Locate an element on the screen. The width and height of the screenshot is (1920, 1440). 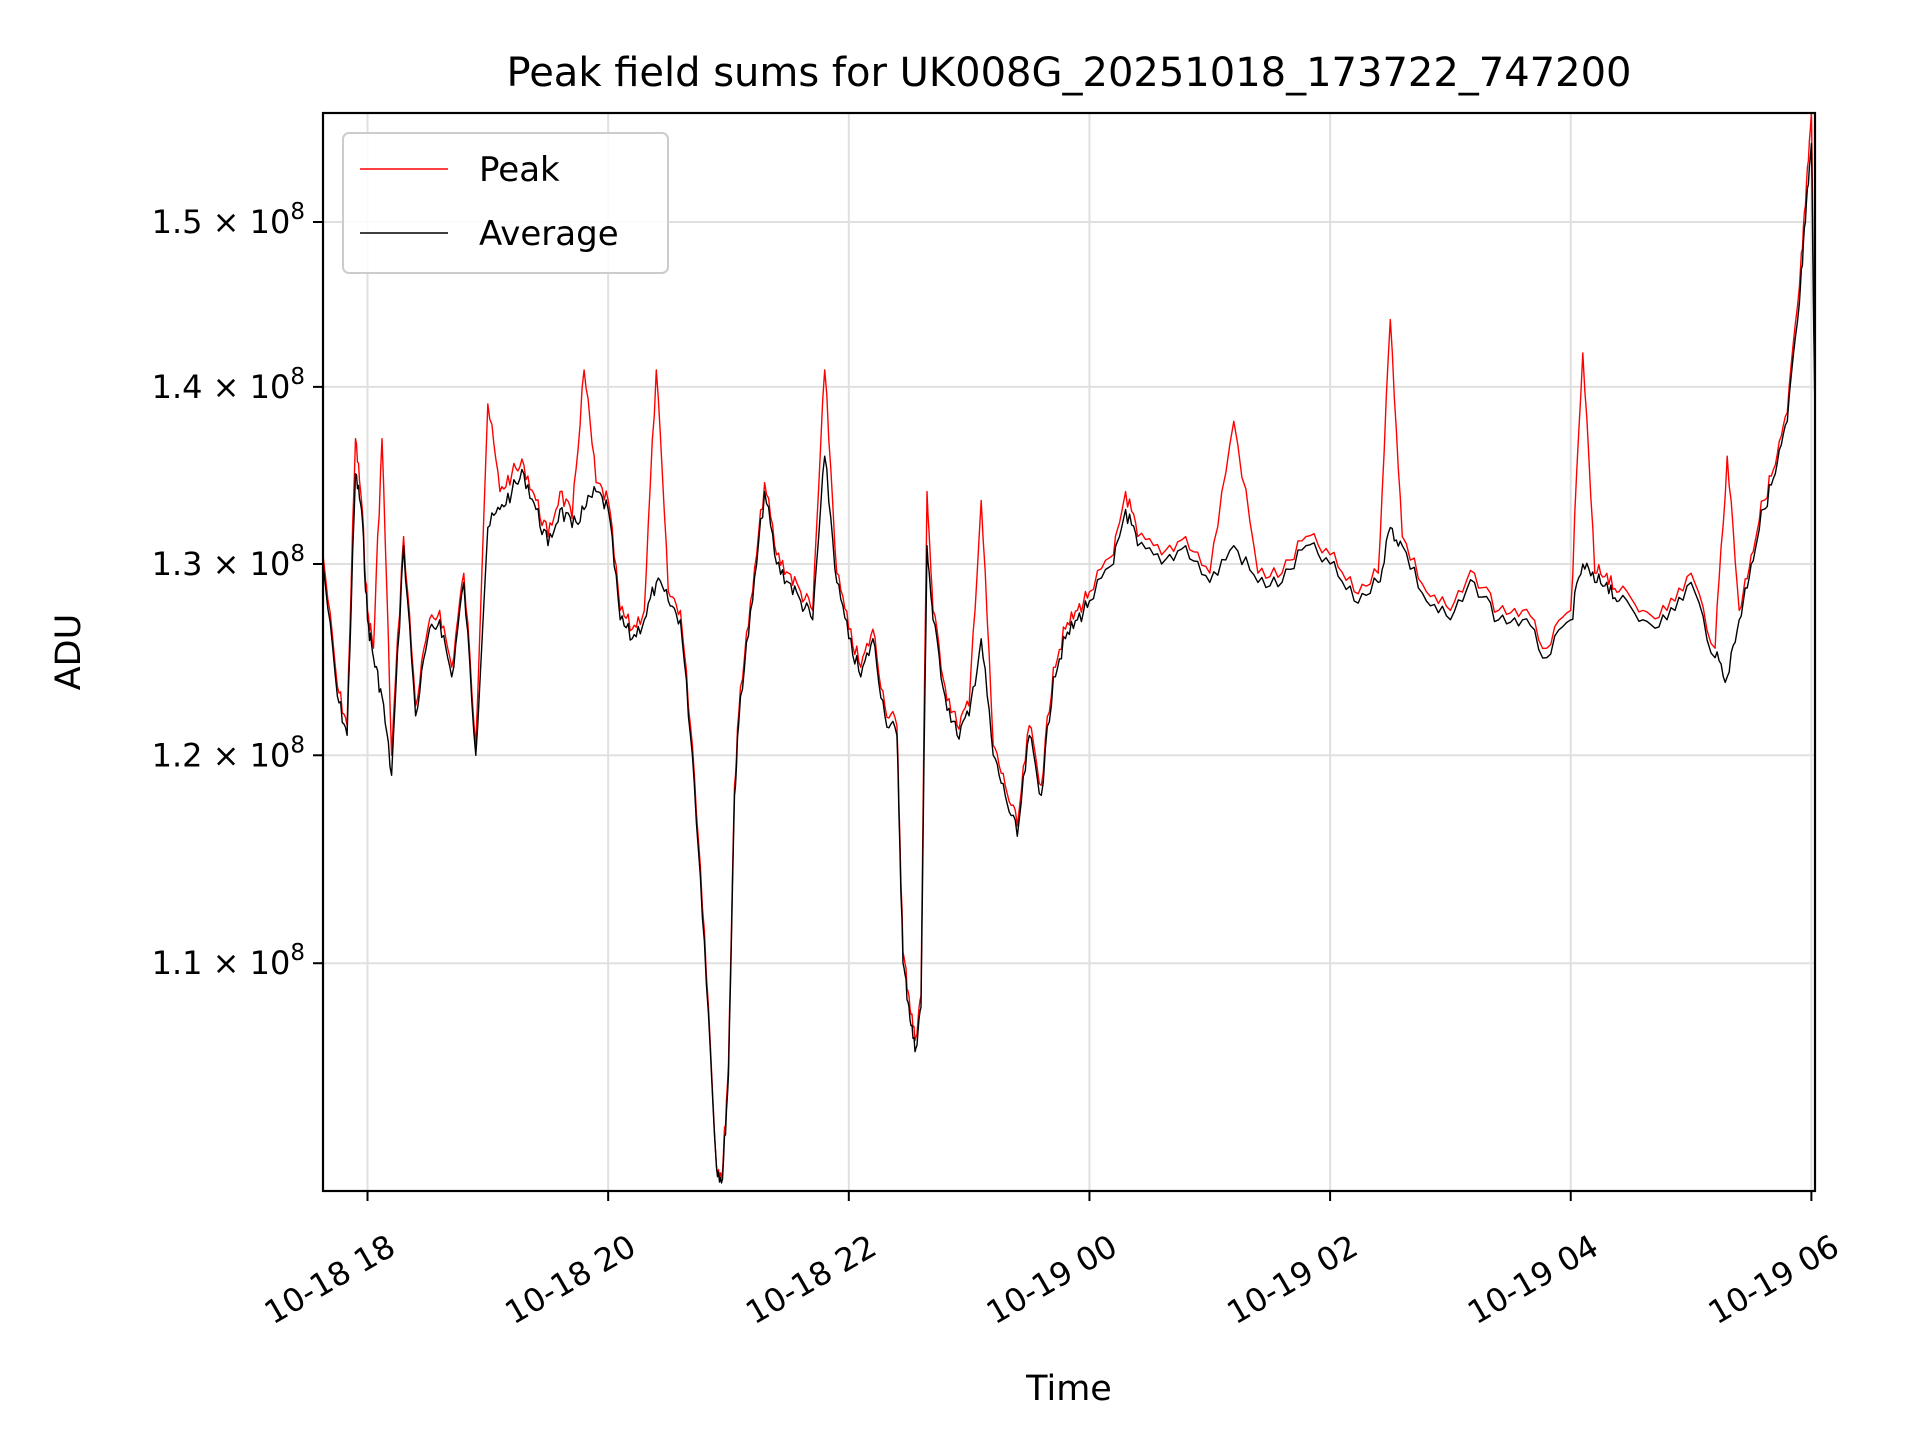
y-axis-label: ADU is located at coordinates (69, 652).